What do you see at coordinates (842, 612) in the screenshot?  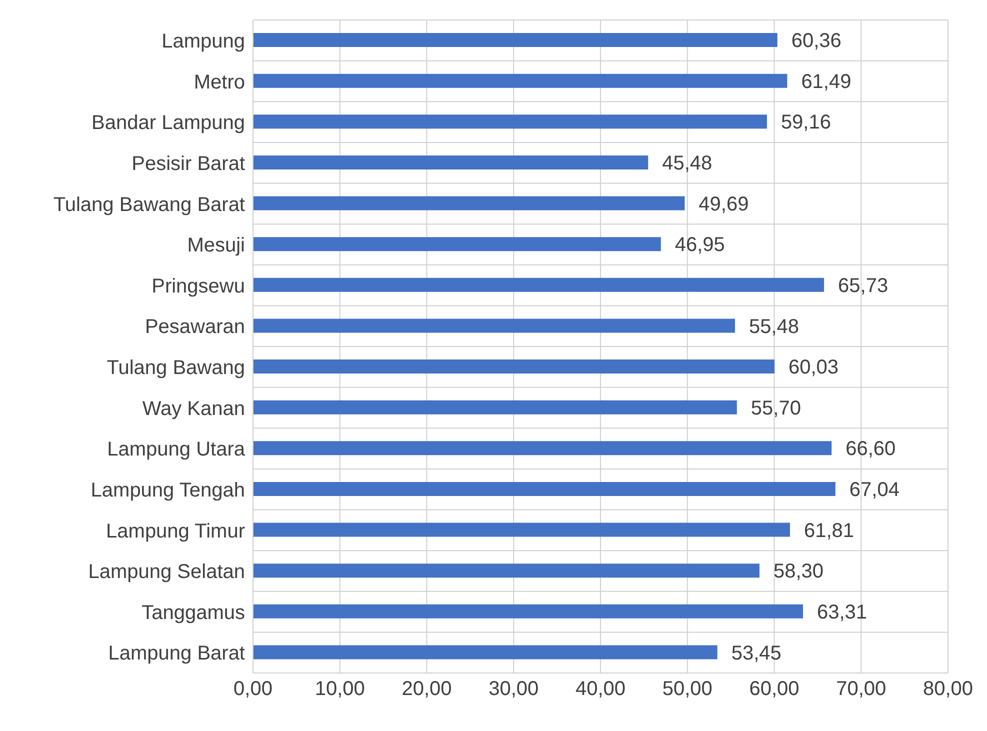 I see `data-label: 63,31` at bounding box center [842, 612].